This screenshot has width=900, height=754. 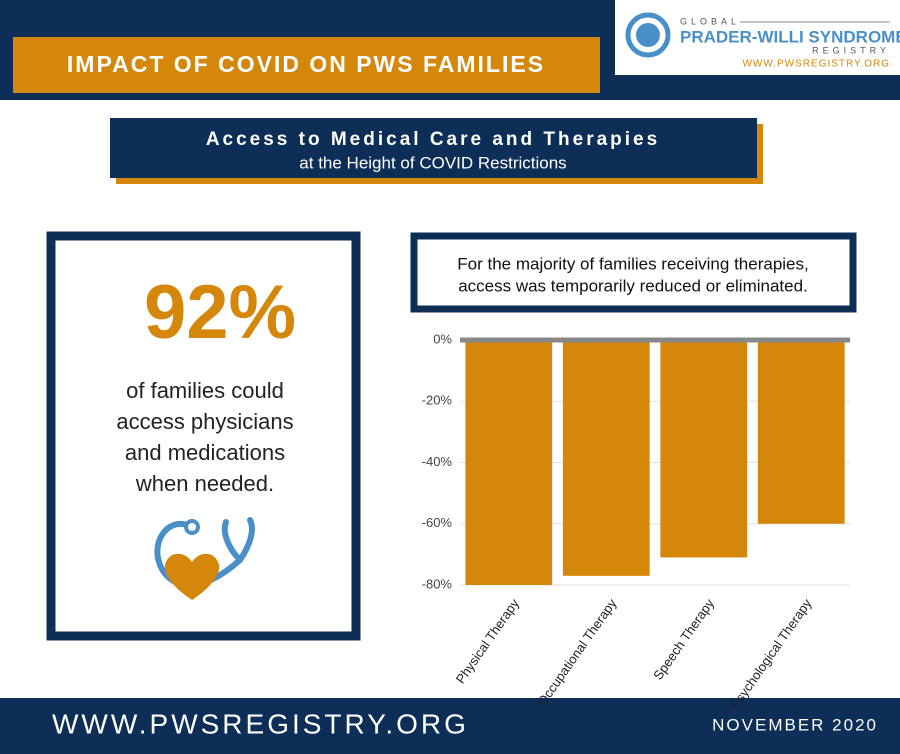 I want to click on y-tick-label: -80%, so click(x=437, y=583).